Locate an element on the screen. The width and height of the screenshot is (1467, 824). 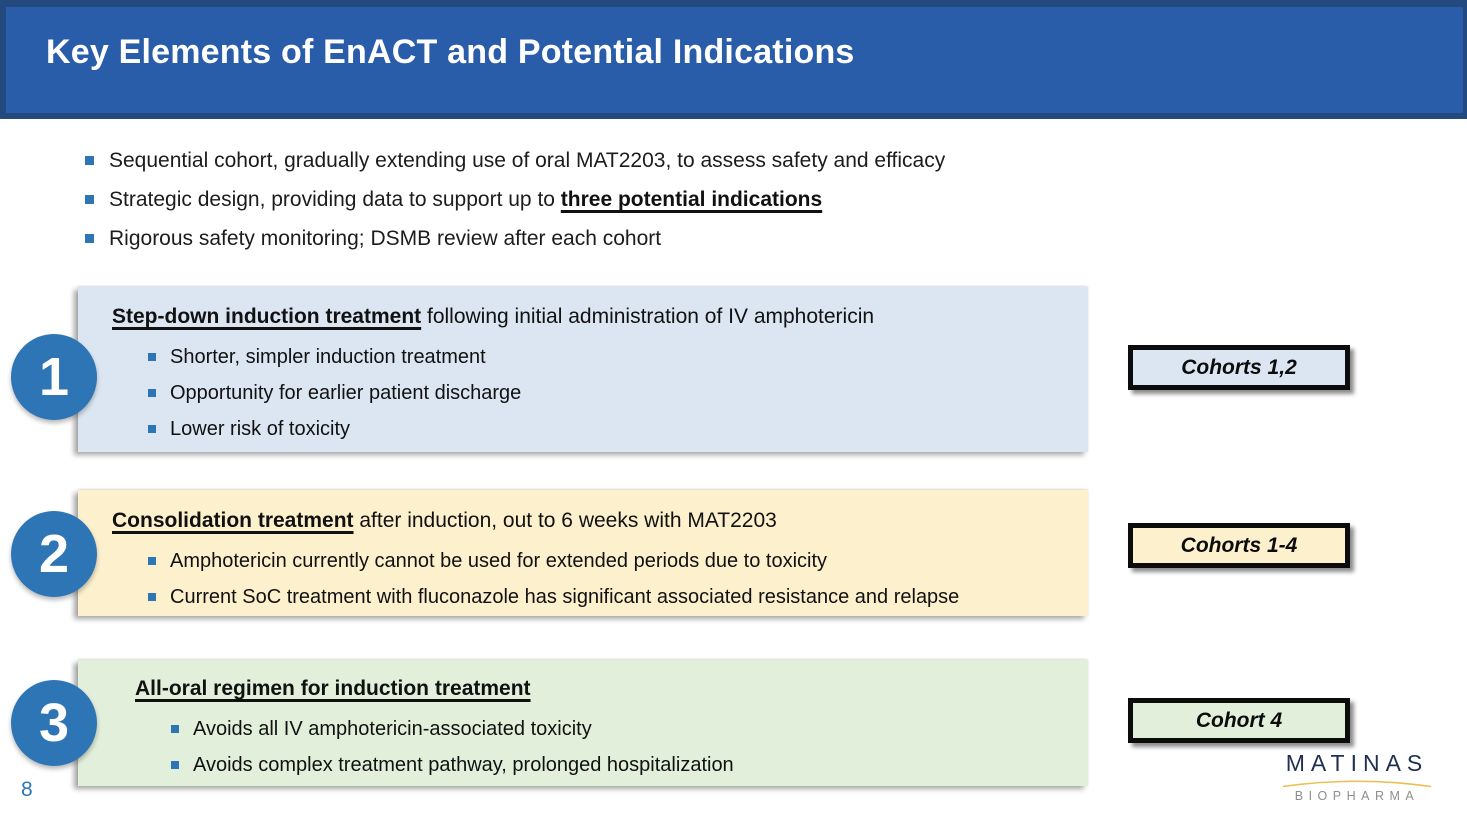
cohort-box-1: Cohorts 1,2 is located at coordinates (1239, 367).